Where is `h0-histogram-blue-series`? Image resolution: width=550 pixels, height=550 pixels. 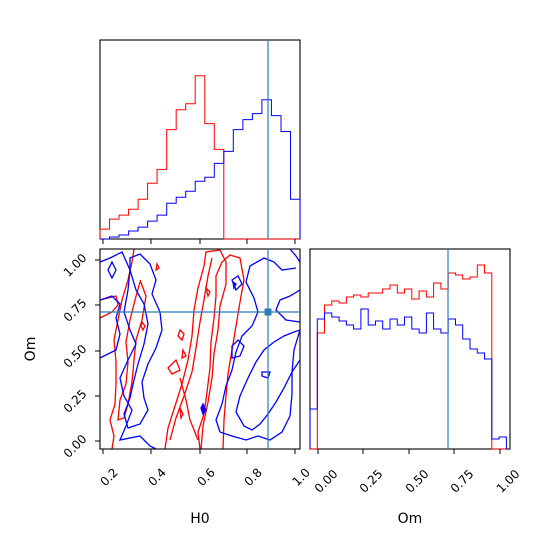
h0-histogram-blue-series is located at coordinates (200, 169).